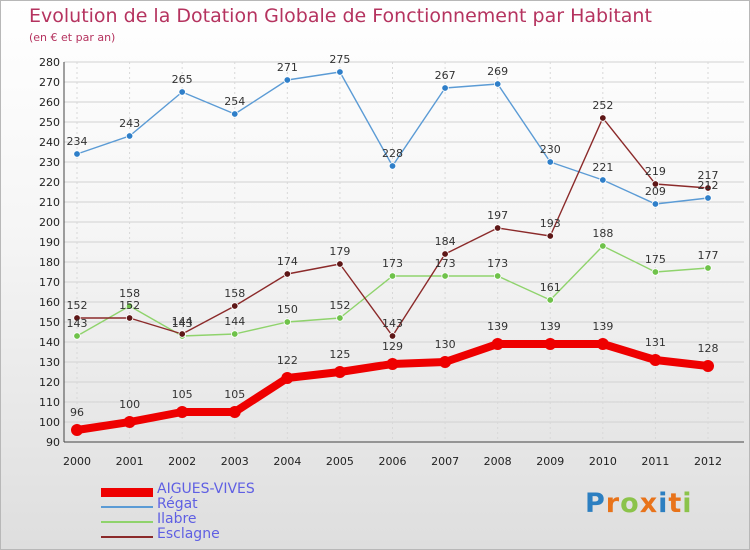  Describe the element at coordinates (613, 503) in the screenshot. I see `logo-letter: r` at that location.